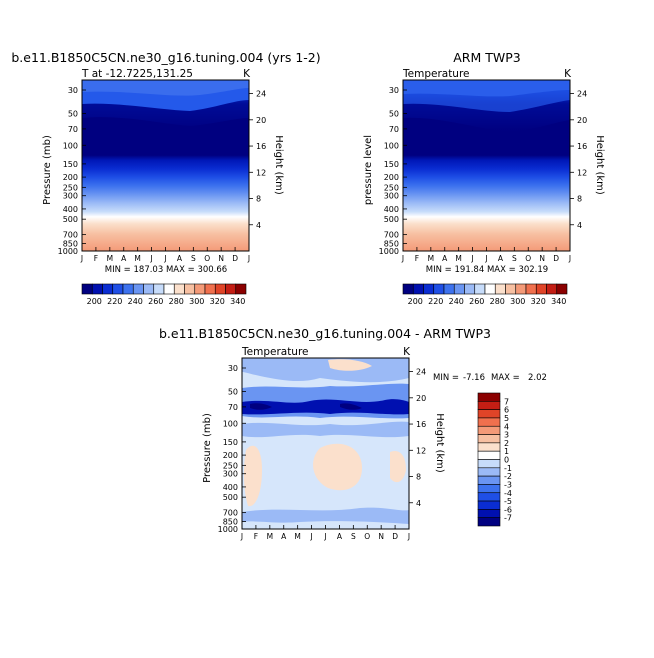  What do you see at coordinates (579, 225) in the screenshot?
I see `panel2-y2tick-label: 4` at bounding box center [579, 225].